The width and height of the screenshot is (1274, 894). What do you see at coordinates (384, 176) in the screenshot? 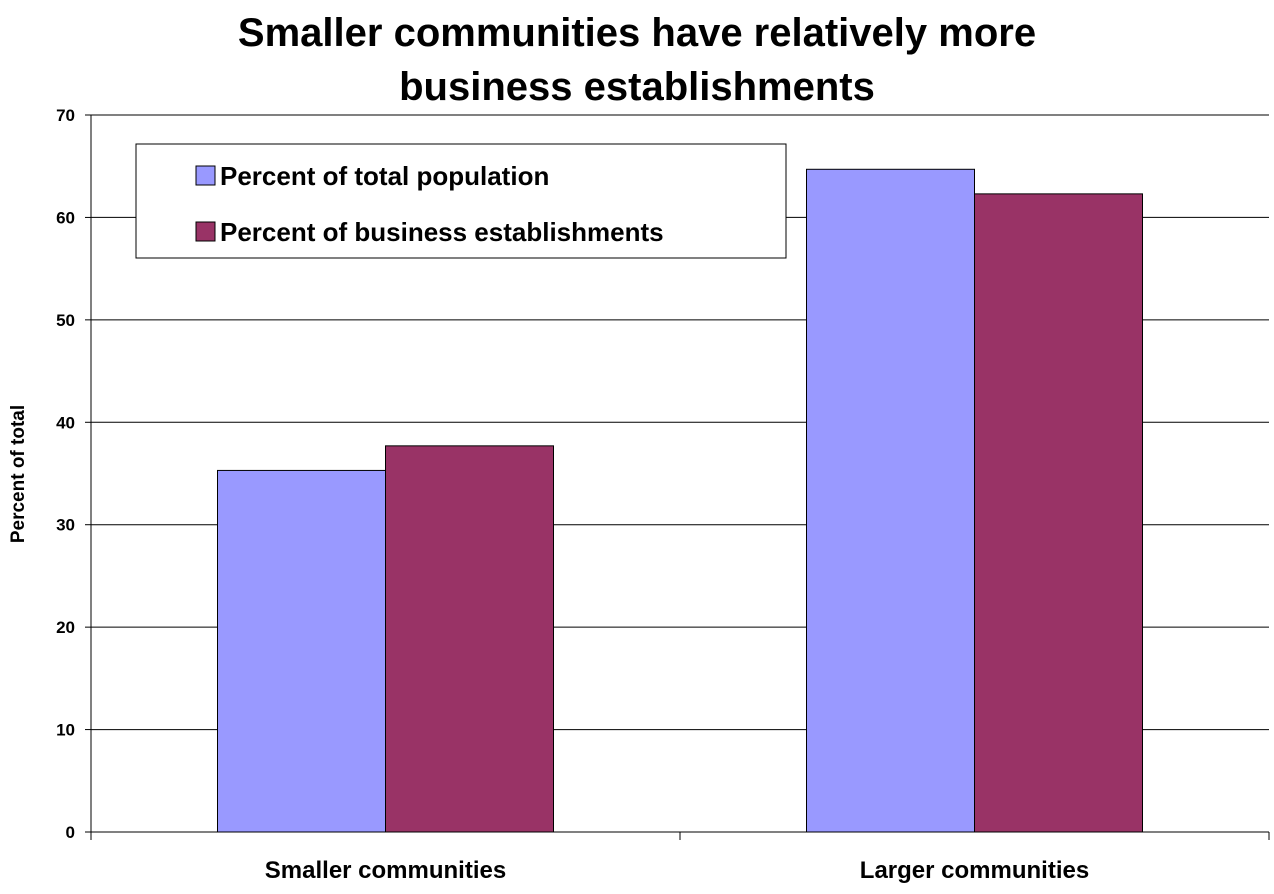
I see `legend-label-population: Percent of total population` at bounding box center [384, 176].